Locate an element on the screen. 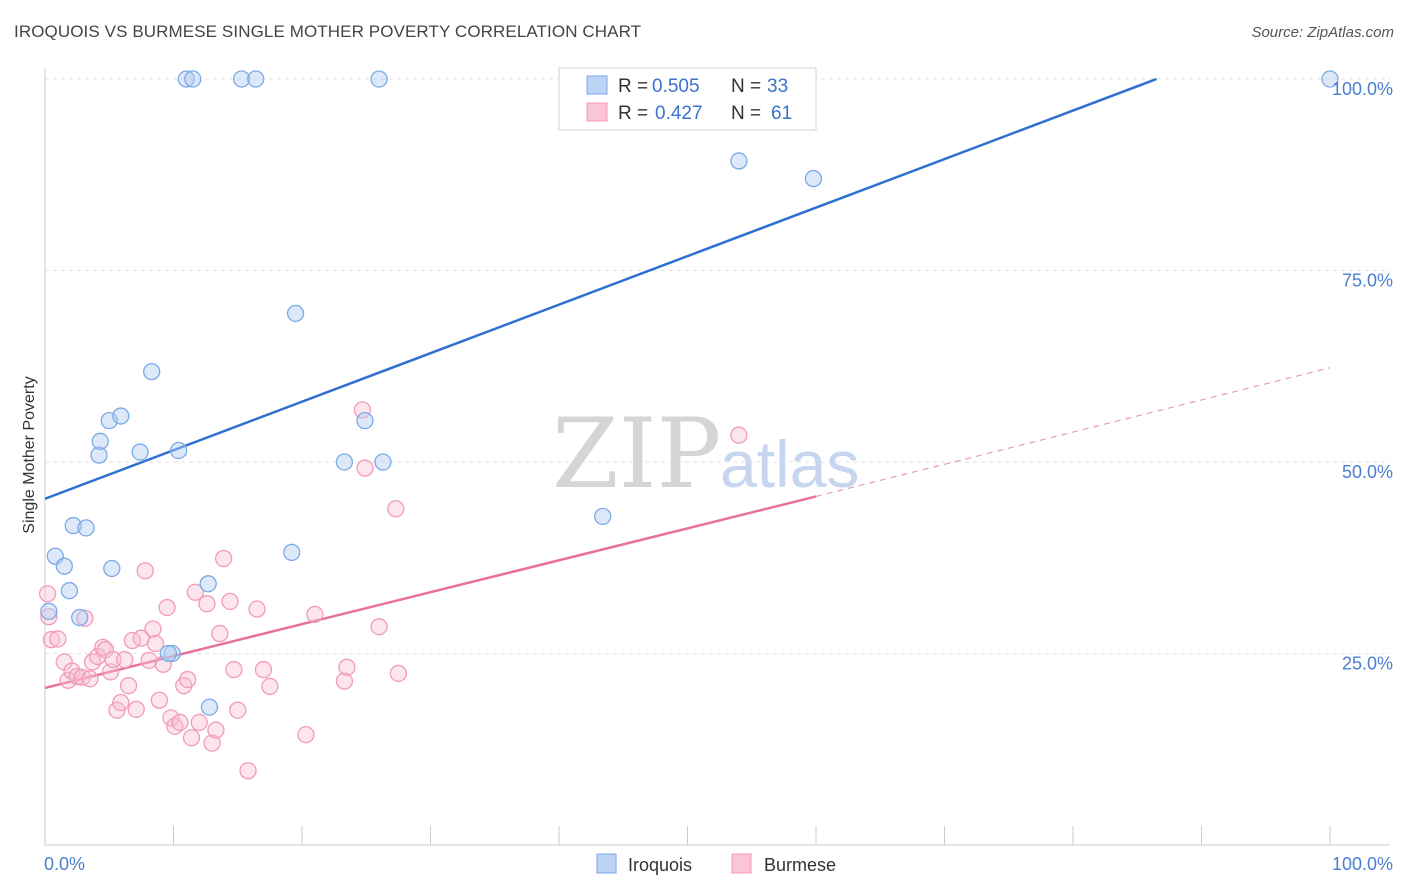 The width and height of the screenshot is (1406, 892). y-tick-label: 75.0% is located at coordinates (1367, 281).